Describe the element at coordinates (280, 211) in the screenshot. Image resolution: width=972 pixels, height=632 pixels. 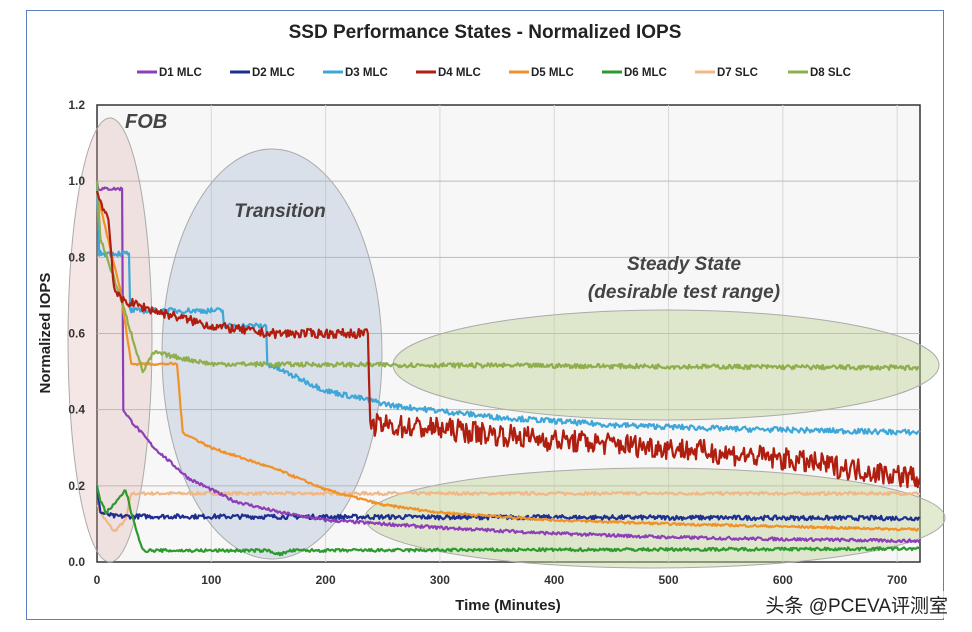
I see `transition-label: Transition` at that location.